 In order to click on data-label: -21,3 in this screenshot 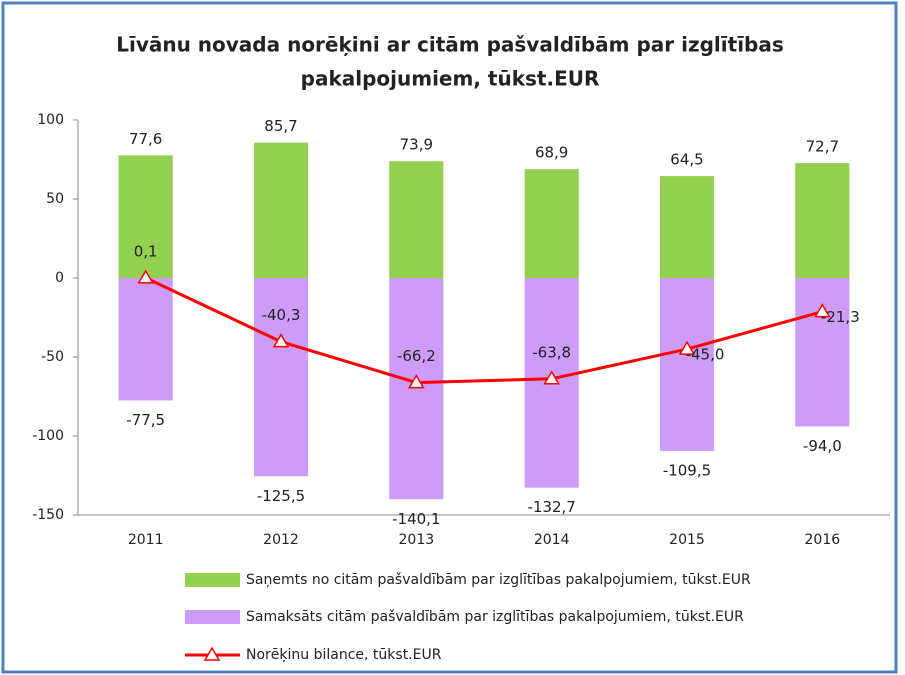, I will do `click(840, 317)`.